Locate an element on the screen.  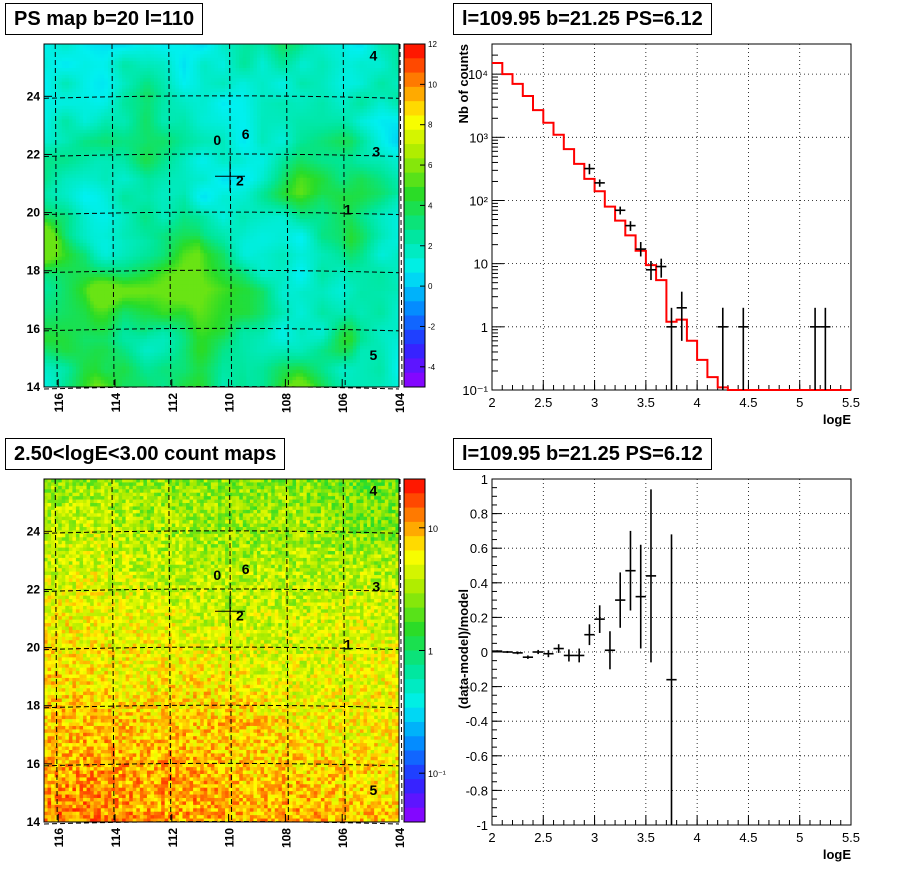
y-tick-label: 0.8 is located at coordinates (479, 514).